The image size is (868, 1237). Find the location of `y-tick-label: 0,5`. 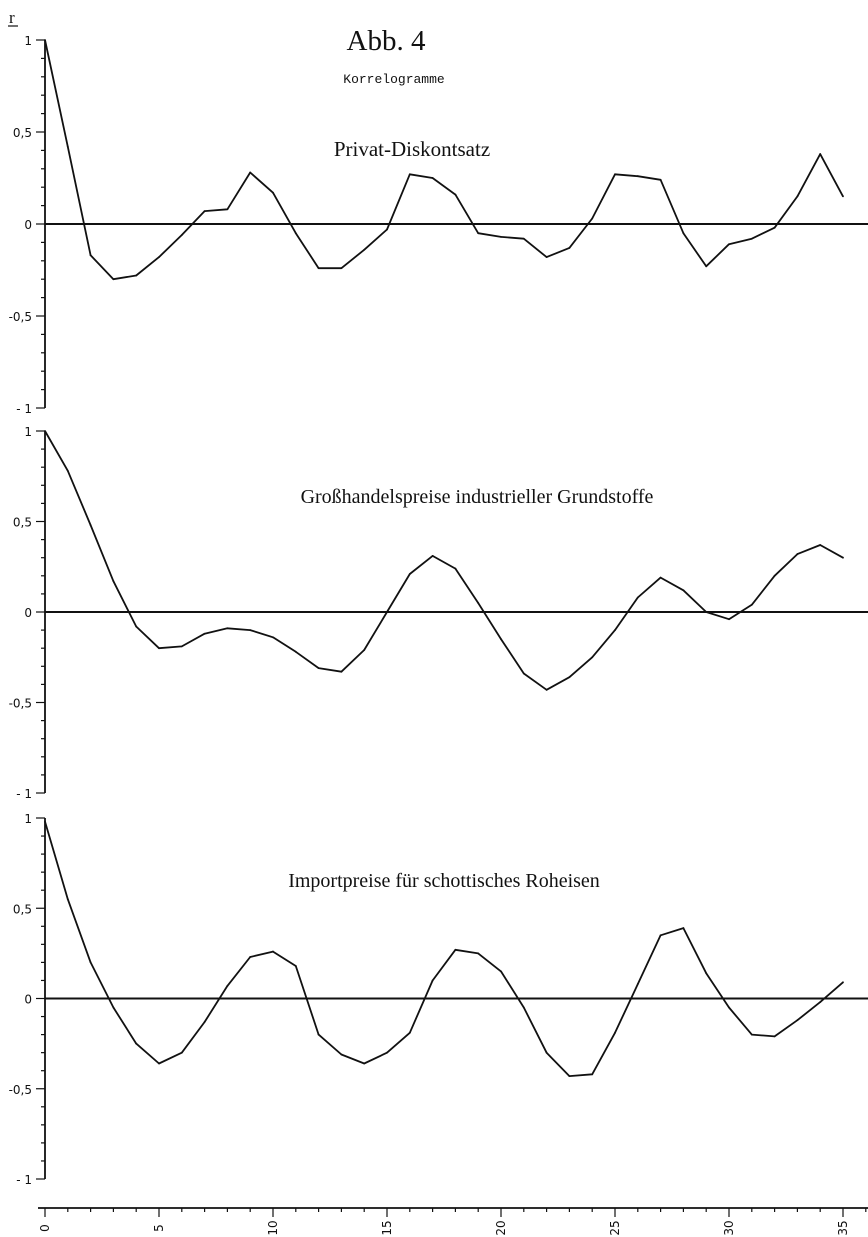

y-tick-label: 0,5 is located at coordinates (22, 909).